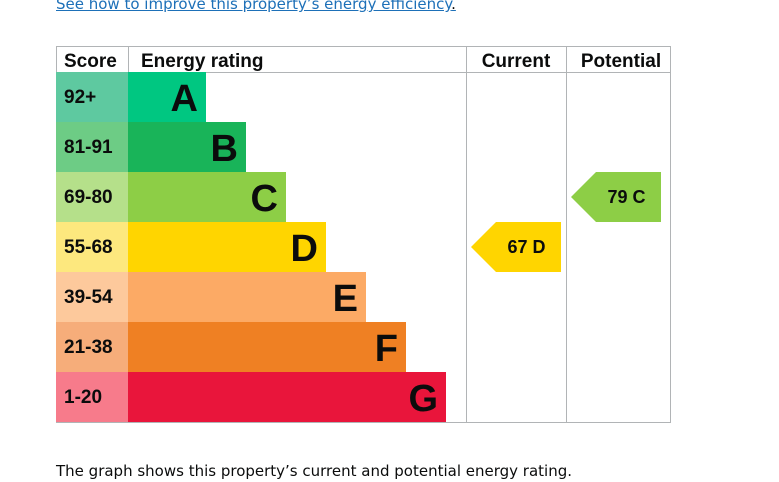  I want to click on rating-bar-g, so click(287, 397).